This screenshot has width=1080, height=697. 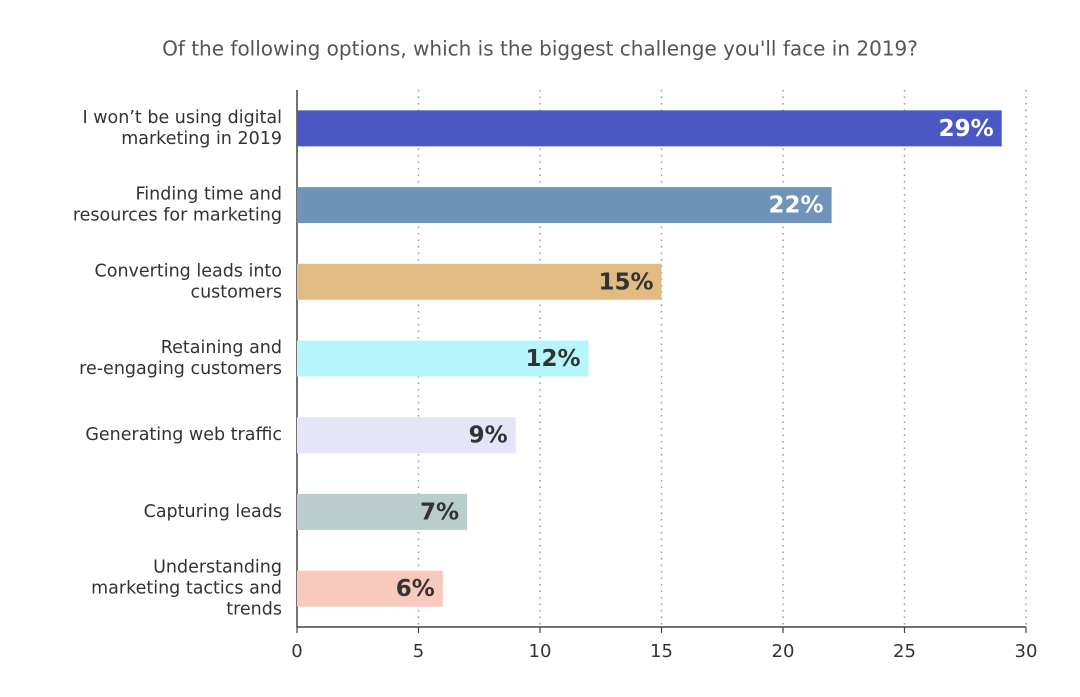 What do you see at coordinates (201, 139) in the screenshot?
I see `y-tick-label: marketing in 2019` at bounding box center [201, 139].